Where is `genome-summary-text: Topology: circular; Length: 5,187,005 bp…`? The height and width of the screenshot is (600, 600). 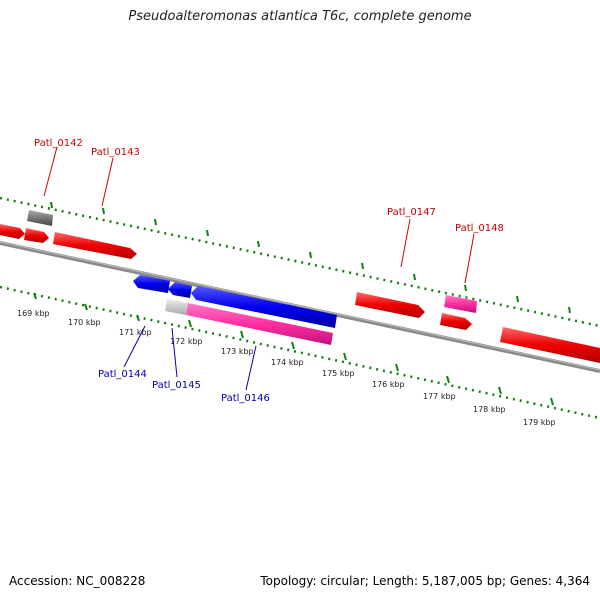 genome-summary-text: Topology: circular; Length: 5,187,005 bp… is located at coordinates (425, 581).